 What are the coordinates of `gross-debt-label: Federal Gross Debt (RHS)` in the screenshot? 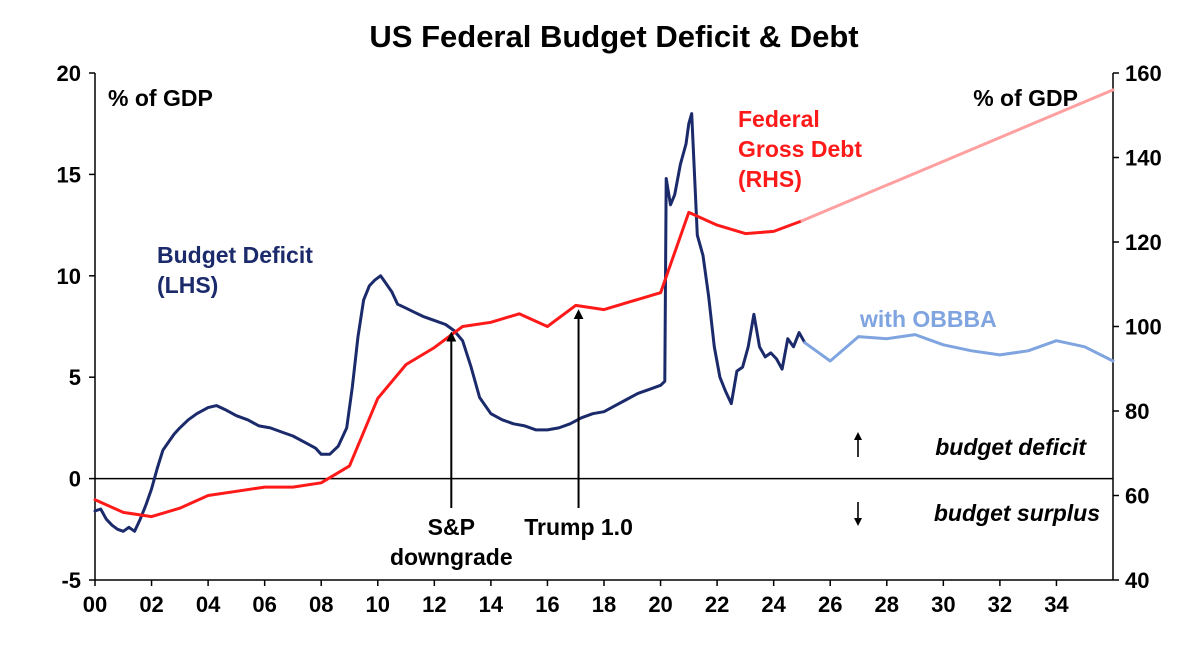 It's located at (800, 149).